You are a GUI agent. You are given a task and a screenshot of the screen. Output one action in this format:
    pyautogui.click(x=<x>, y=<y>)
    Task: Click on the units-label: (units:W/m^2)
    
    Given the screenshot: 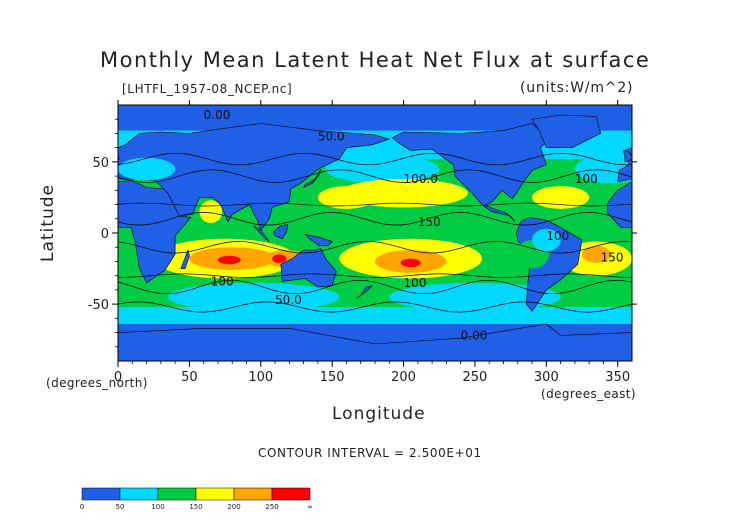 What is the action you would take?
    pyautogui.click(x=577, y=88)
    